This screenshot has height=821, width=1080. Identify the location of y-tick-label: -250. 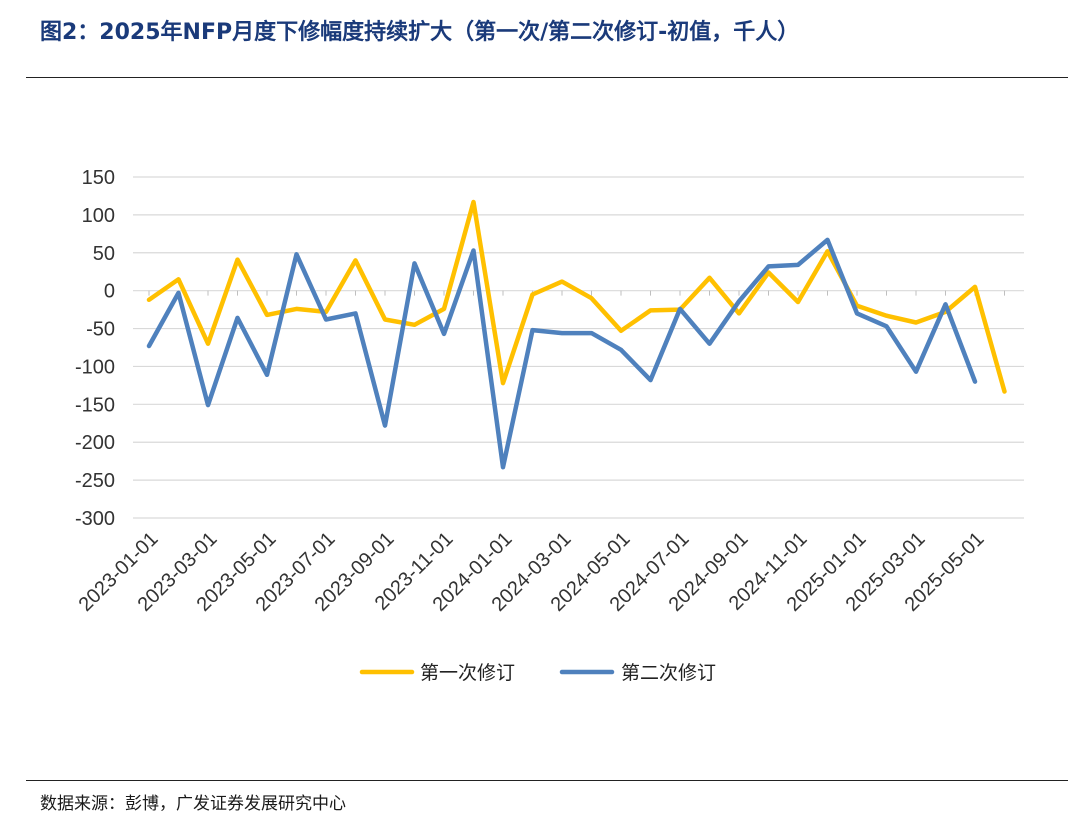
(95, 481).